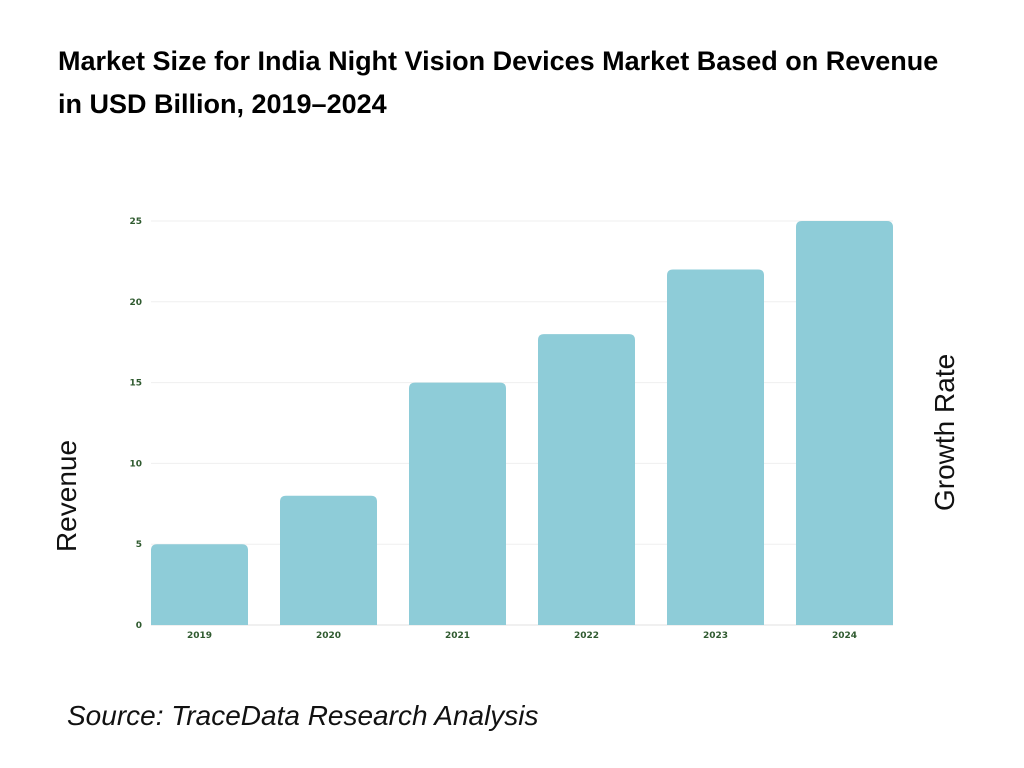 The width and height of the screenshot is (1024, 768). Describe the element at coordinates (844, 423) in the screenshot. I see `bar-2024` at that location.